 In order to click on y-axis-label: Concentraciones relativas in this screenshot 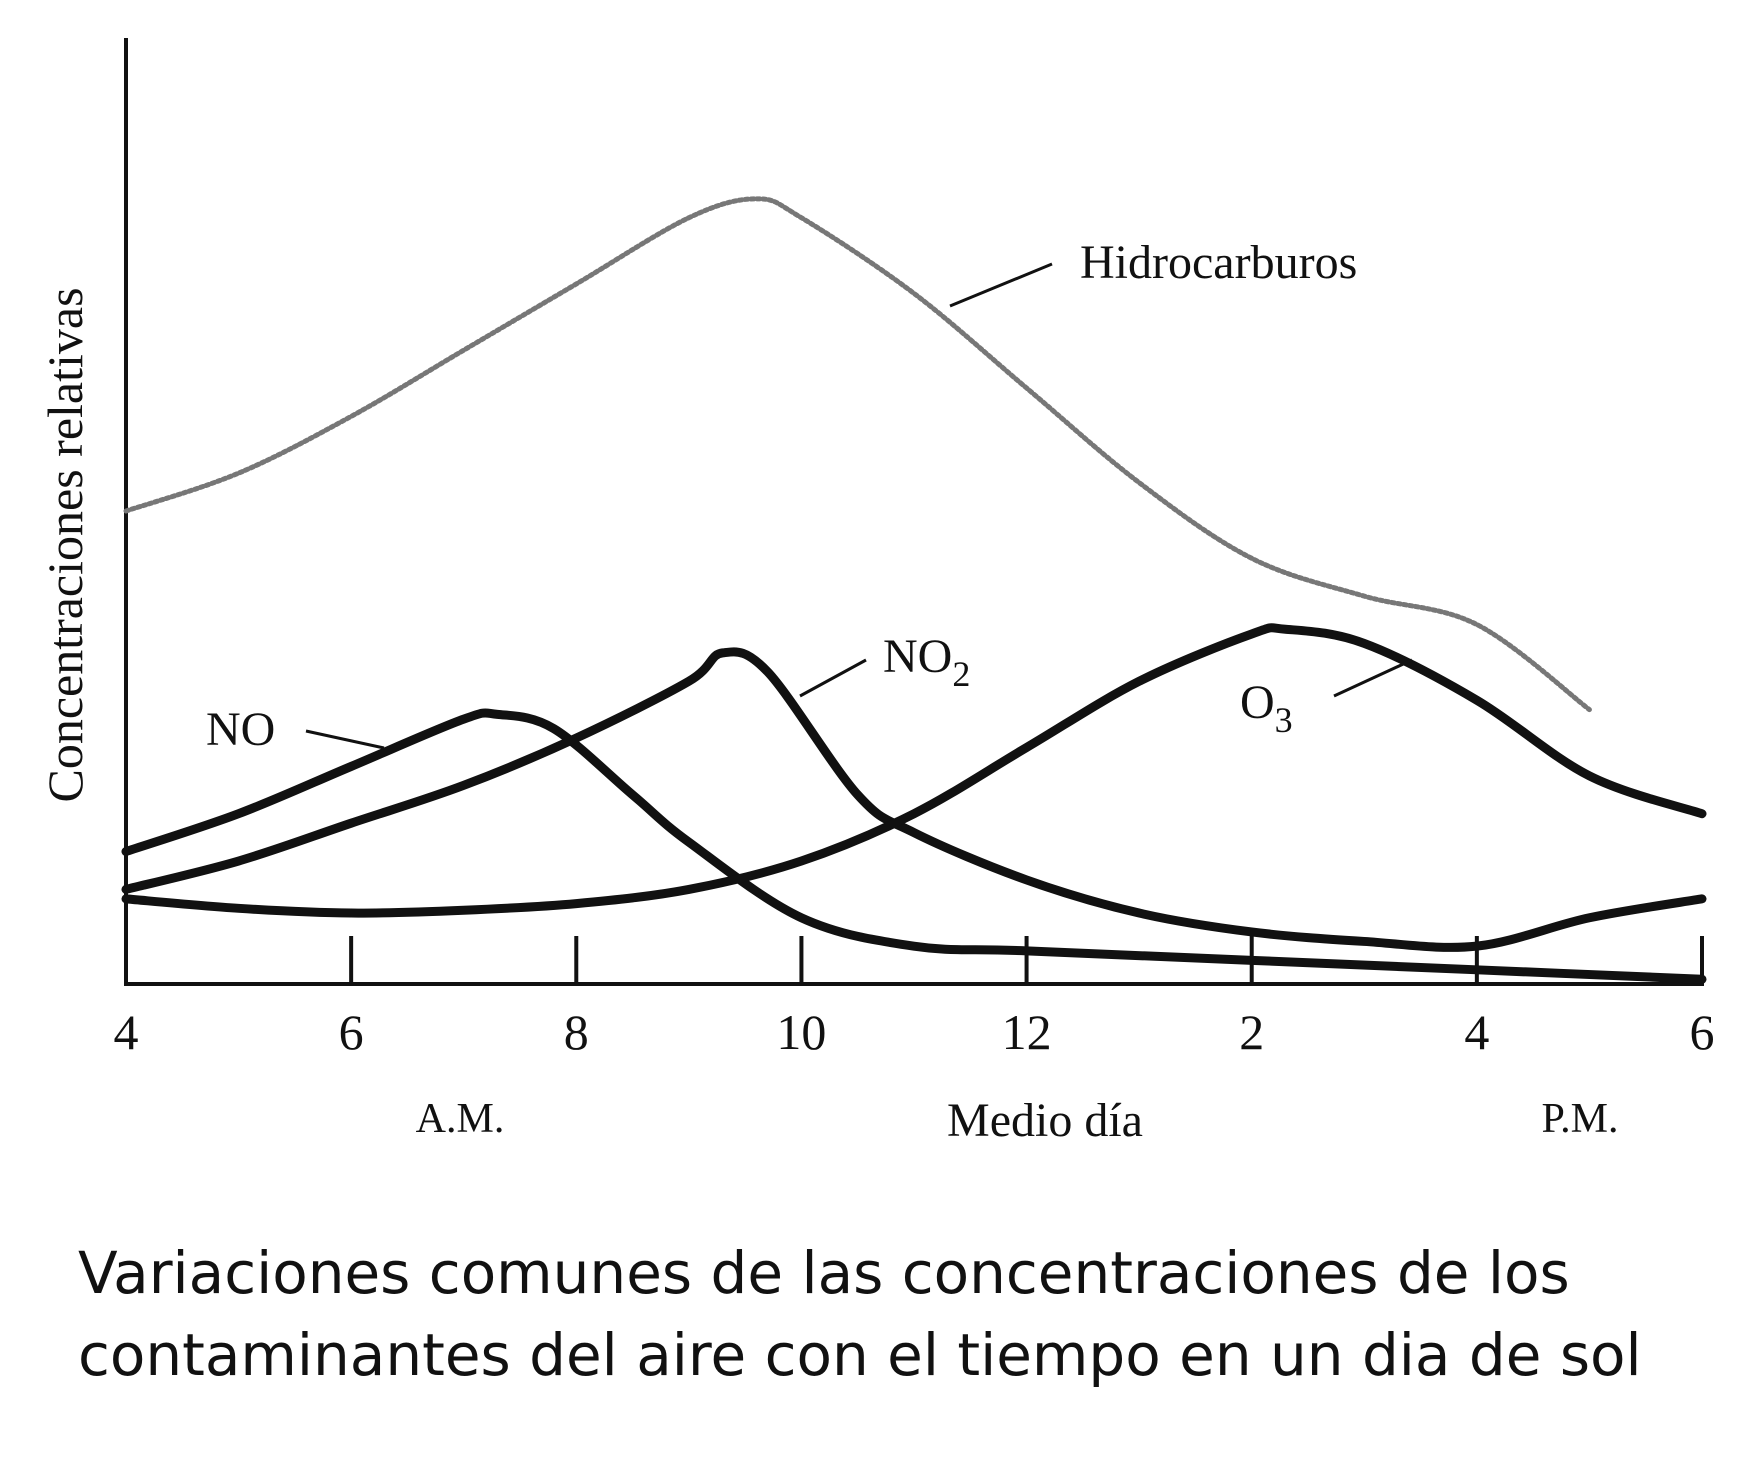, I will do `click(65, 544)`.